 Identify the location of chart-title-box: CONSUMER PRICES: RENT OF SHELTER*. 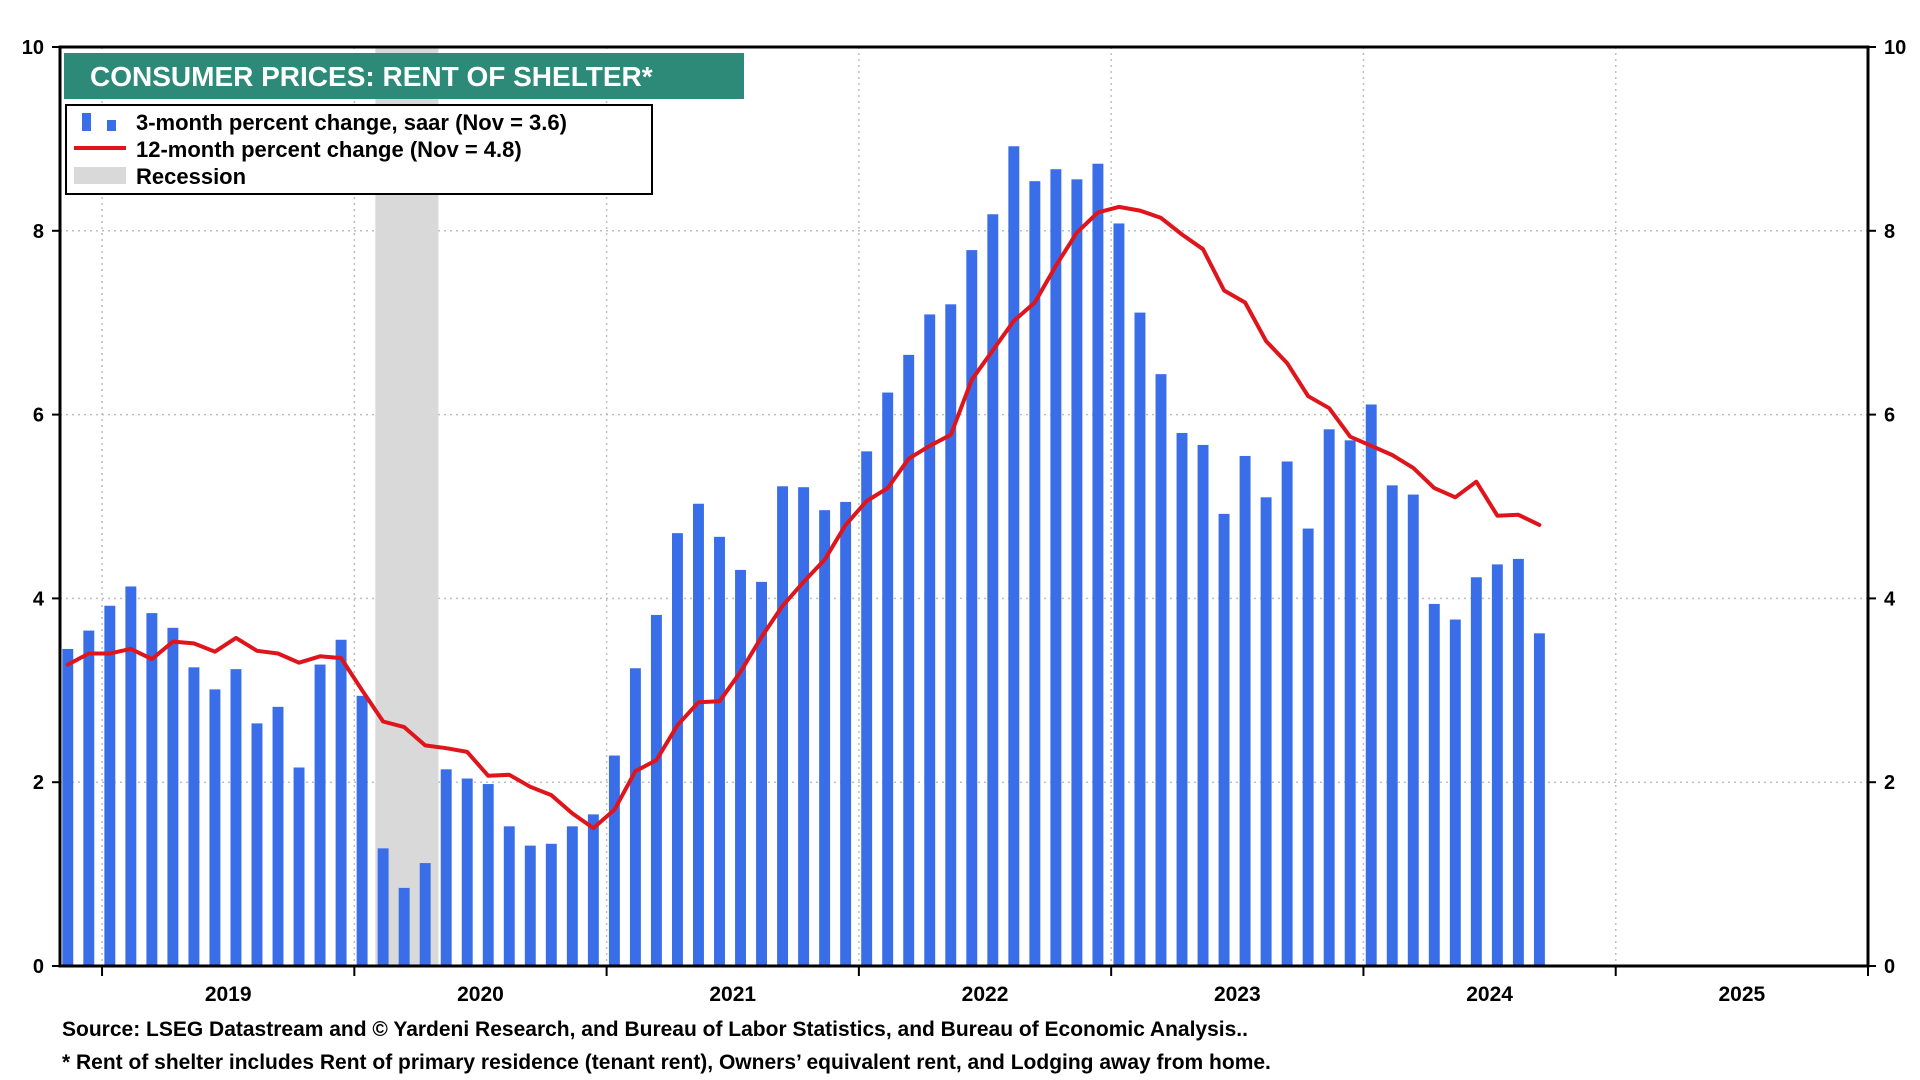
(404, 76).